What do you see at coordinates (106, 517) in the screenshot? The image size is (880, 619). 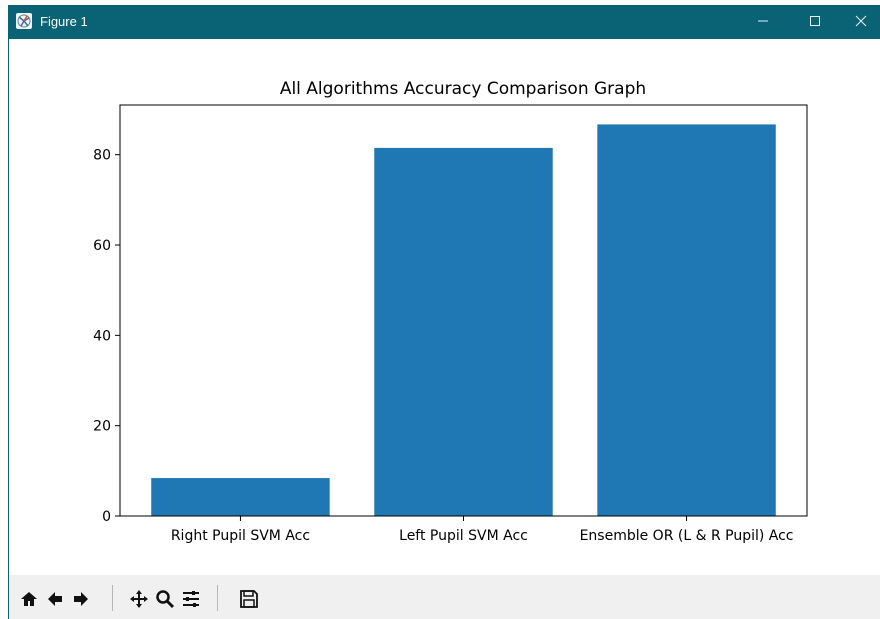 I see `y-tick-label: 0` at bounding box center [106, 517].